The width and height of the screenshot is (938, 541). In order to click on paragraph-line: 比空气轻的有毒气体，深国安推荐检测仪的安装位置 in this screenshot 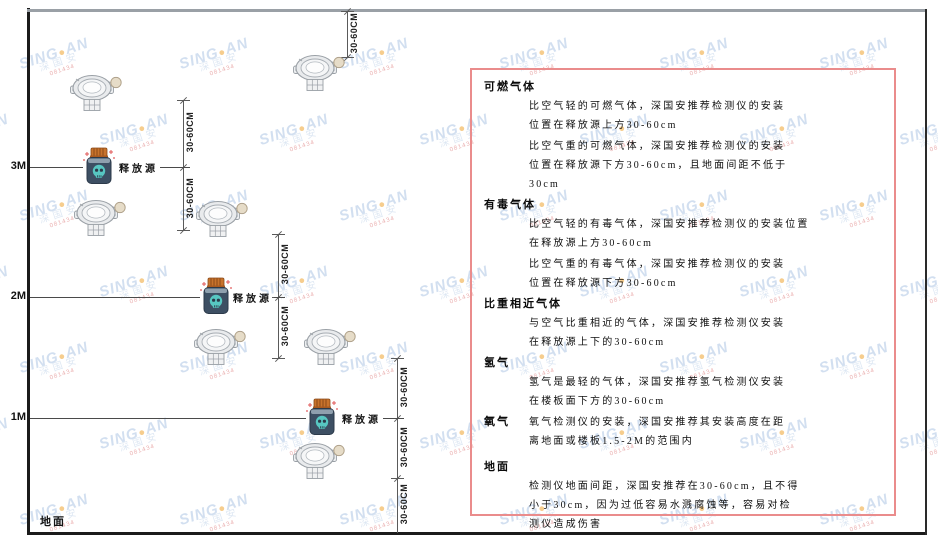, I will do `click(669, 224)`.